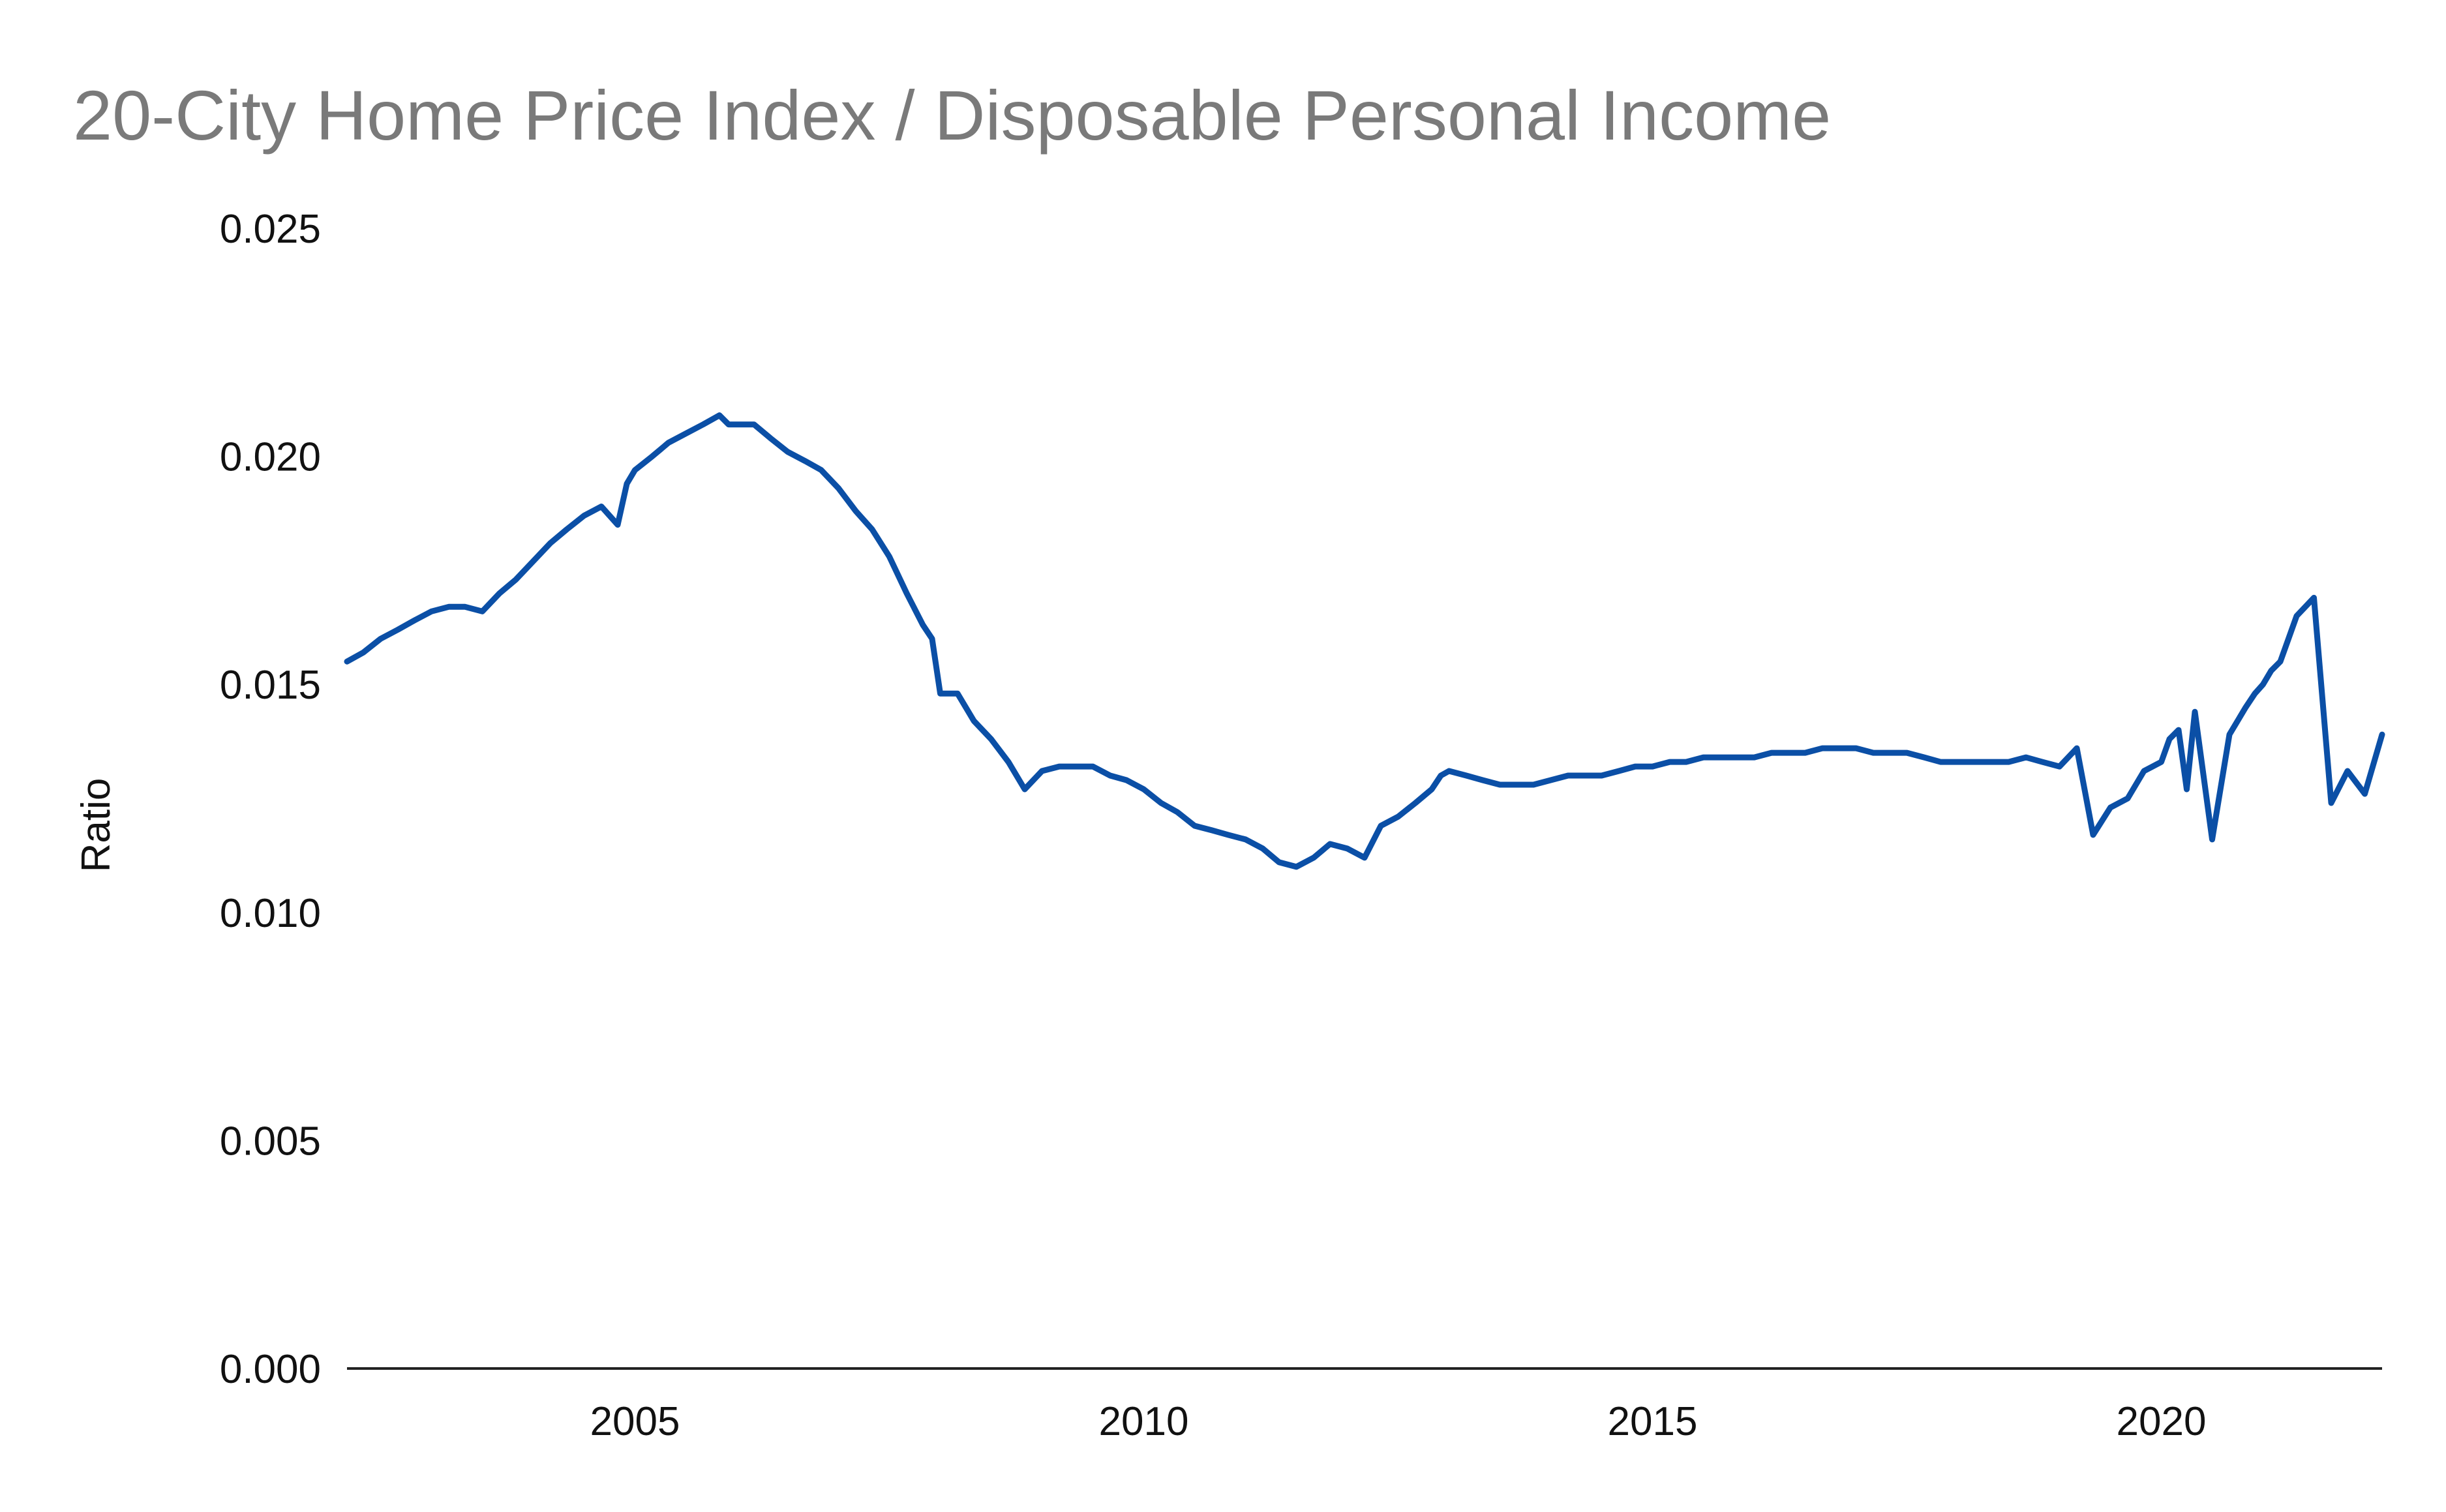 This screenshot has height=1512, width=2446. Describe the element at coordinates (270, 913) in the screenshot. I see `y-tick-label: 0.010` at that location.